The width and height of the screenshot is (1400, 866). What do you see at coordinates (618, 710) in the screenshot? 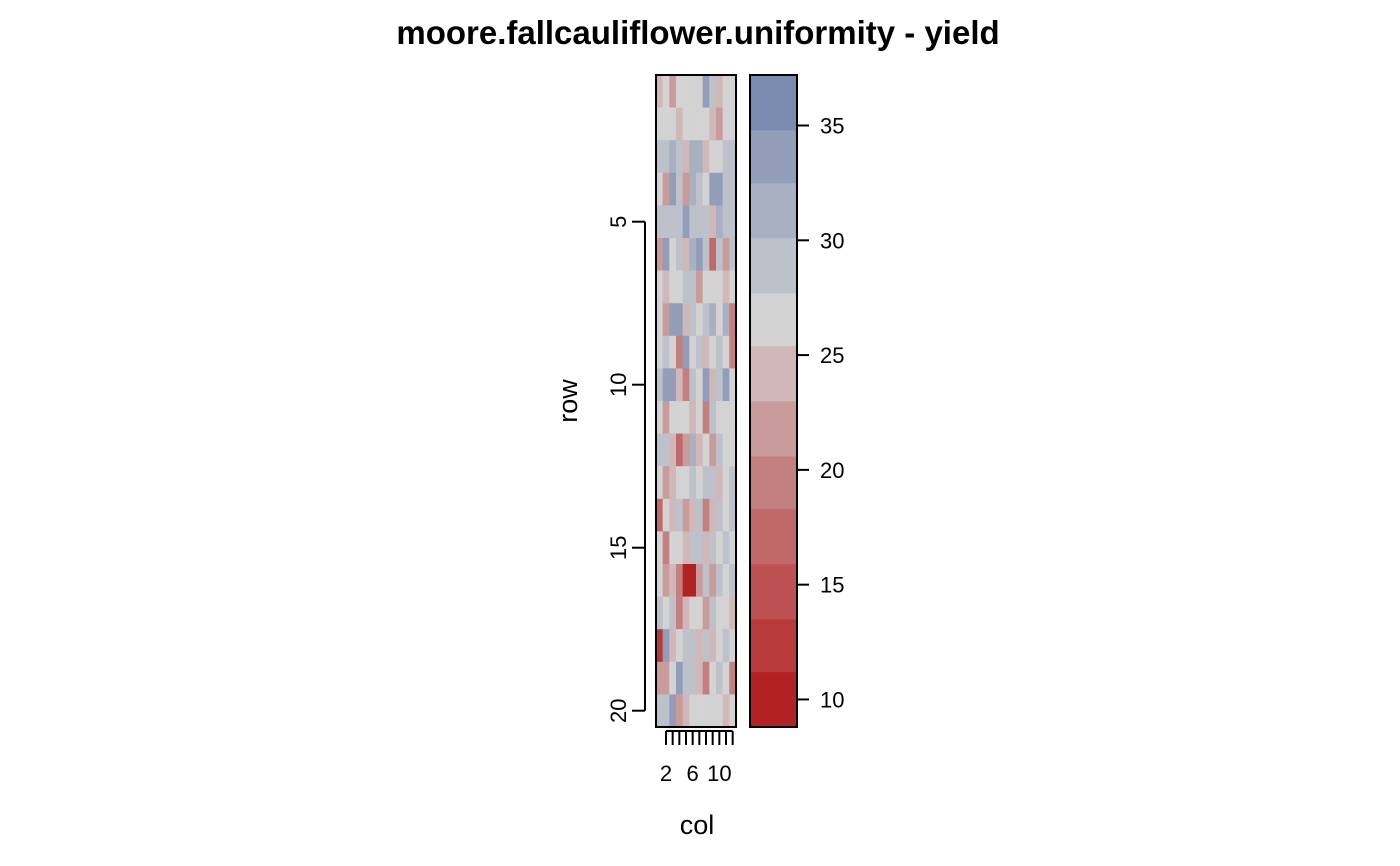
I see `y-tick-label: 20` at bounding box center [618, 710].